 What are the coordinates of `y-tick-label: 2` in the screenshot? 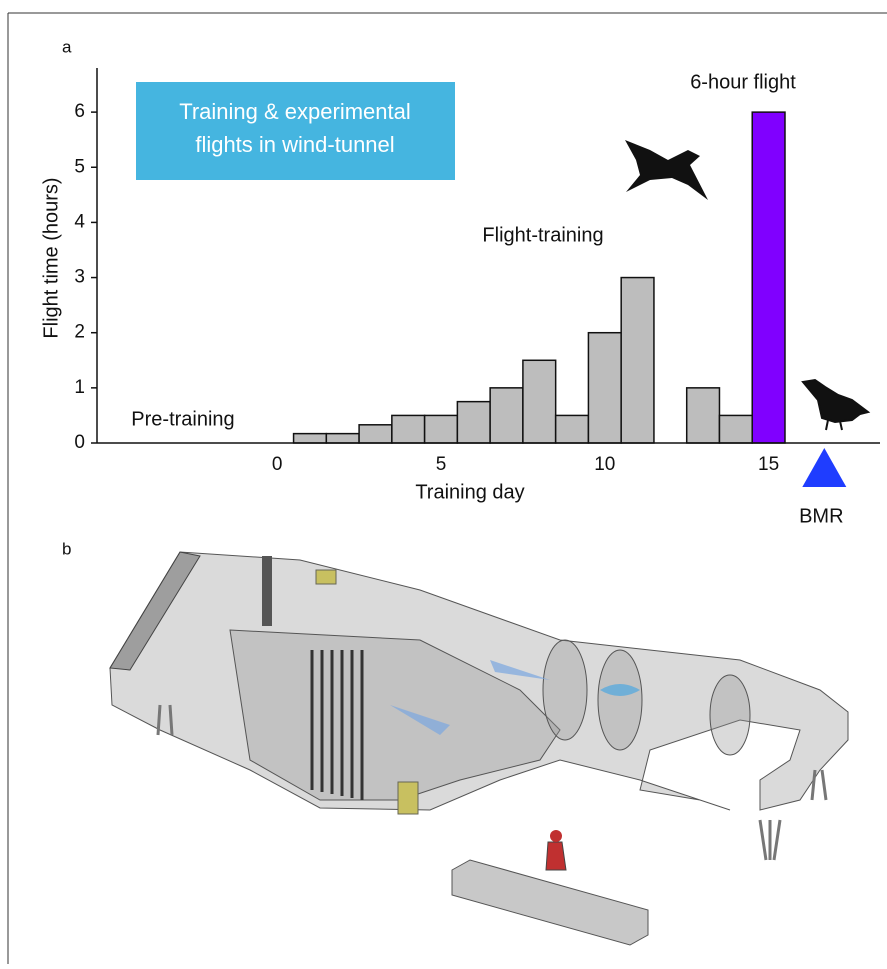 It's located at (79, 332).